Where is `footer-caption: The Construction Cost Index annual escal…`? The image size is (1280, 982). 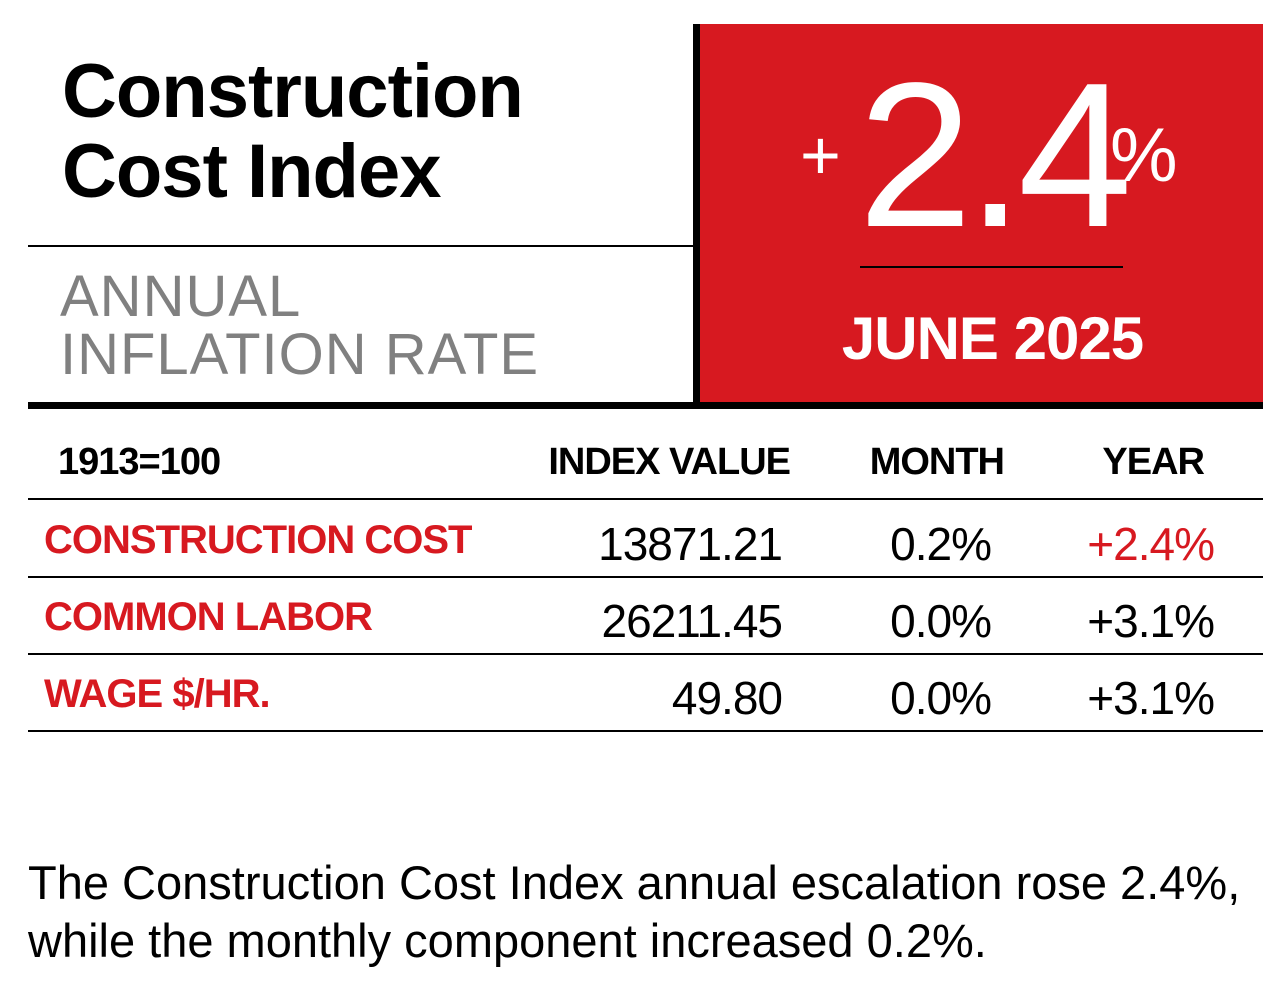
footer-caption: The Construction Cost Index annual escal… is located at coordinates (634, 911).